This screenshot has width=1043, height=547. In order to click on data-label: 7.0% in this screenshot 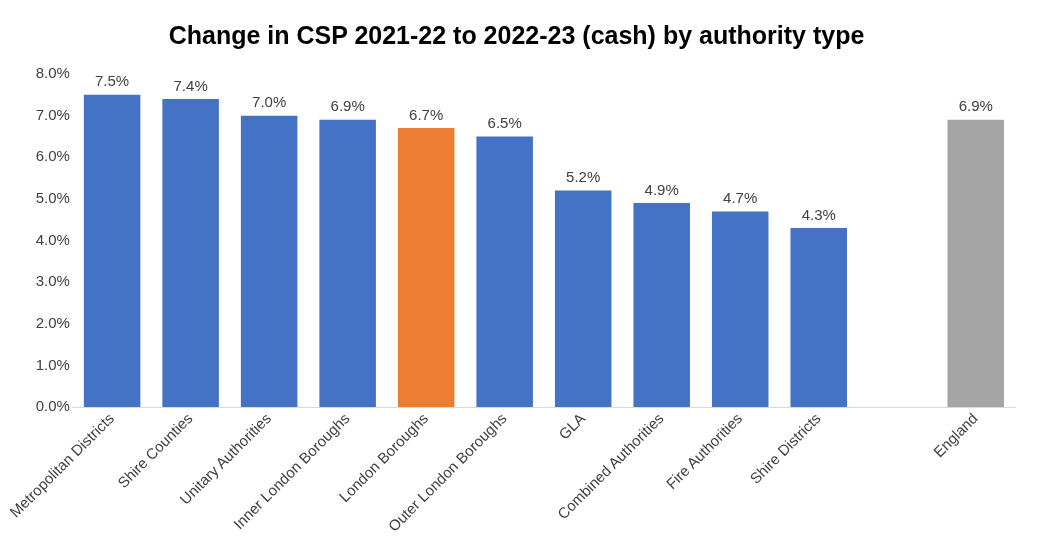, I will do `click(269, 102)`.